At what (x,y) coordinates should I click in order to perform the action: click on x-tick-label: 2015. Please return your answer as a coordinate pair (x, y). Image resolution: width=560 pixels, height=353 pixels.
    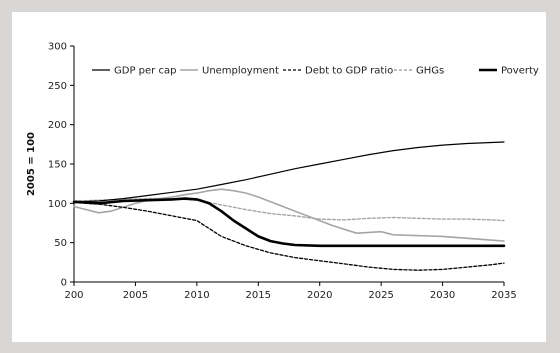
    Looking at the image, I should click on (258, 295).